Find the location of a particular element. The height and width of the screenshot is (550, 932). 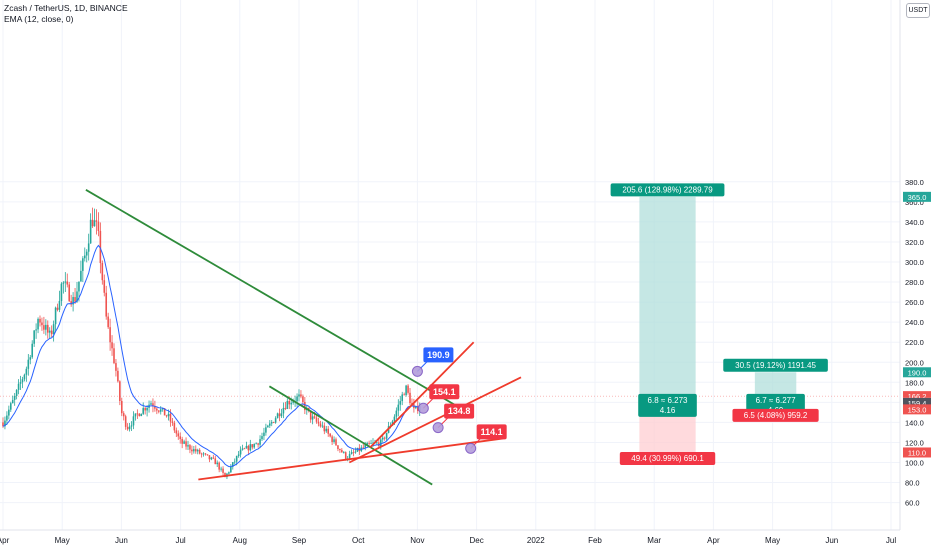

price-tick-label: 80.0 is located at coordinates (912, 483).